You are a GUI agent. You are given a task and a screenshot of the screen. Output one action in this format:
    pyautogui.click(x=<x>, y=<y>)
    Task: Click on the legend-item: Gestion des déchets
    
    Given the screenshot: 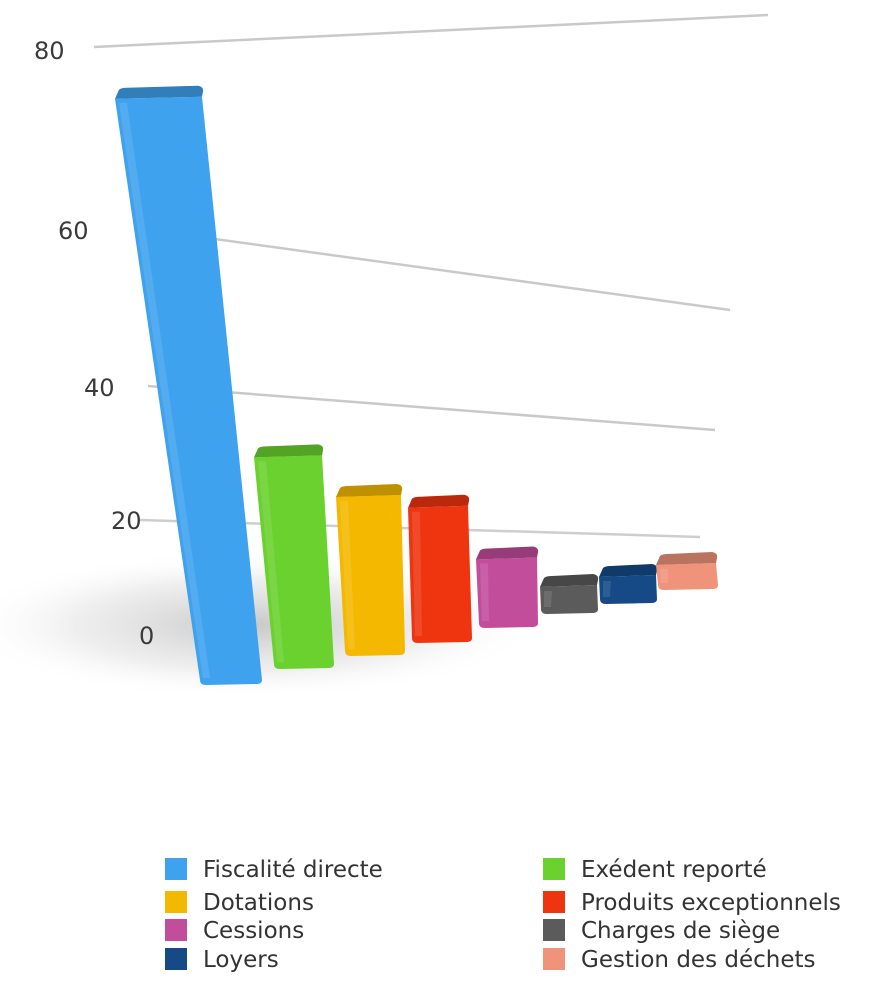 What is the action you would take?
    pyautogui.click(x=679, y=960)
    